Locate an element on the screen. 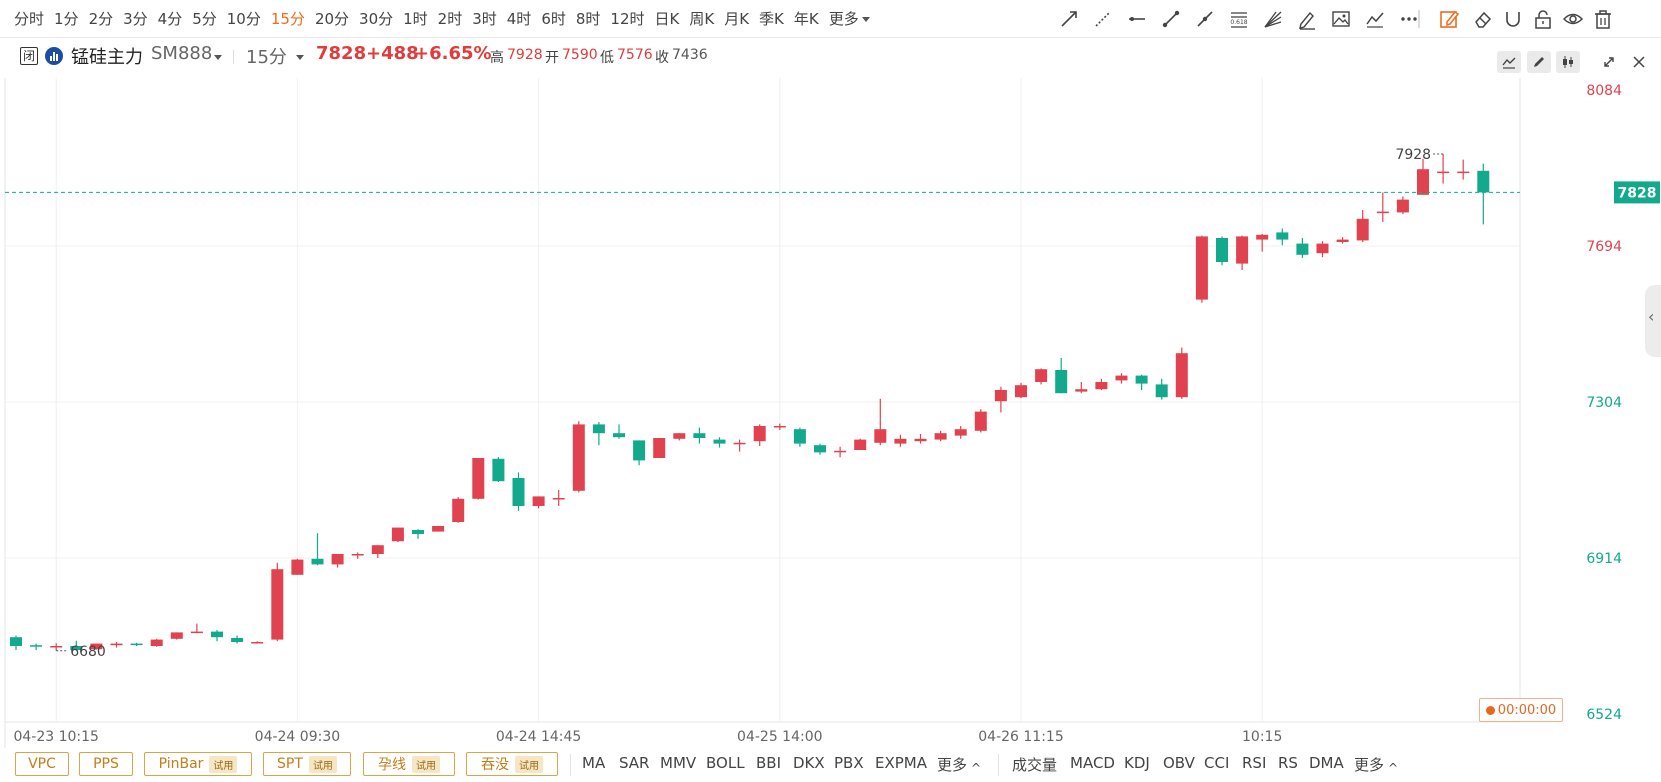 The width and height of the screenshot is (1661, 782). y-tick-label: 8084 is located at coordinates (1604, 91).